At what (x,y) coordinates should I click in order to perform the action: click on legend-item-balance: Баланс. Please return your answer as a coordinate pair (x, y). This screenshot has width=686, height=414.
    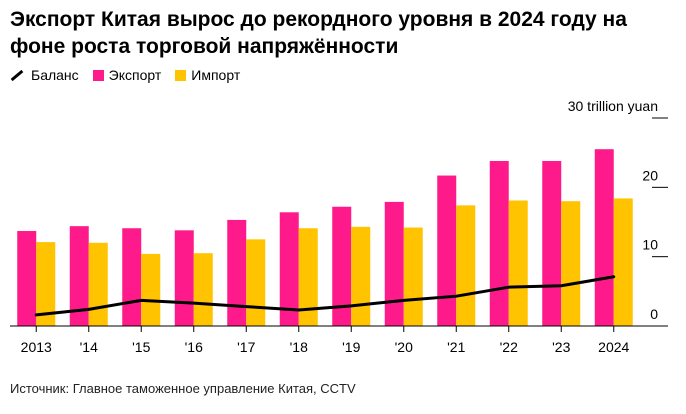
    Looking at the image, I should click on (44, 75).